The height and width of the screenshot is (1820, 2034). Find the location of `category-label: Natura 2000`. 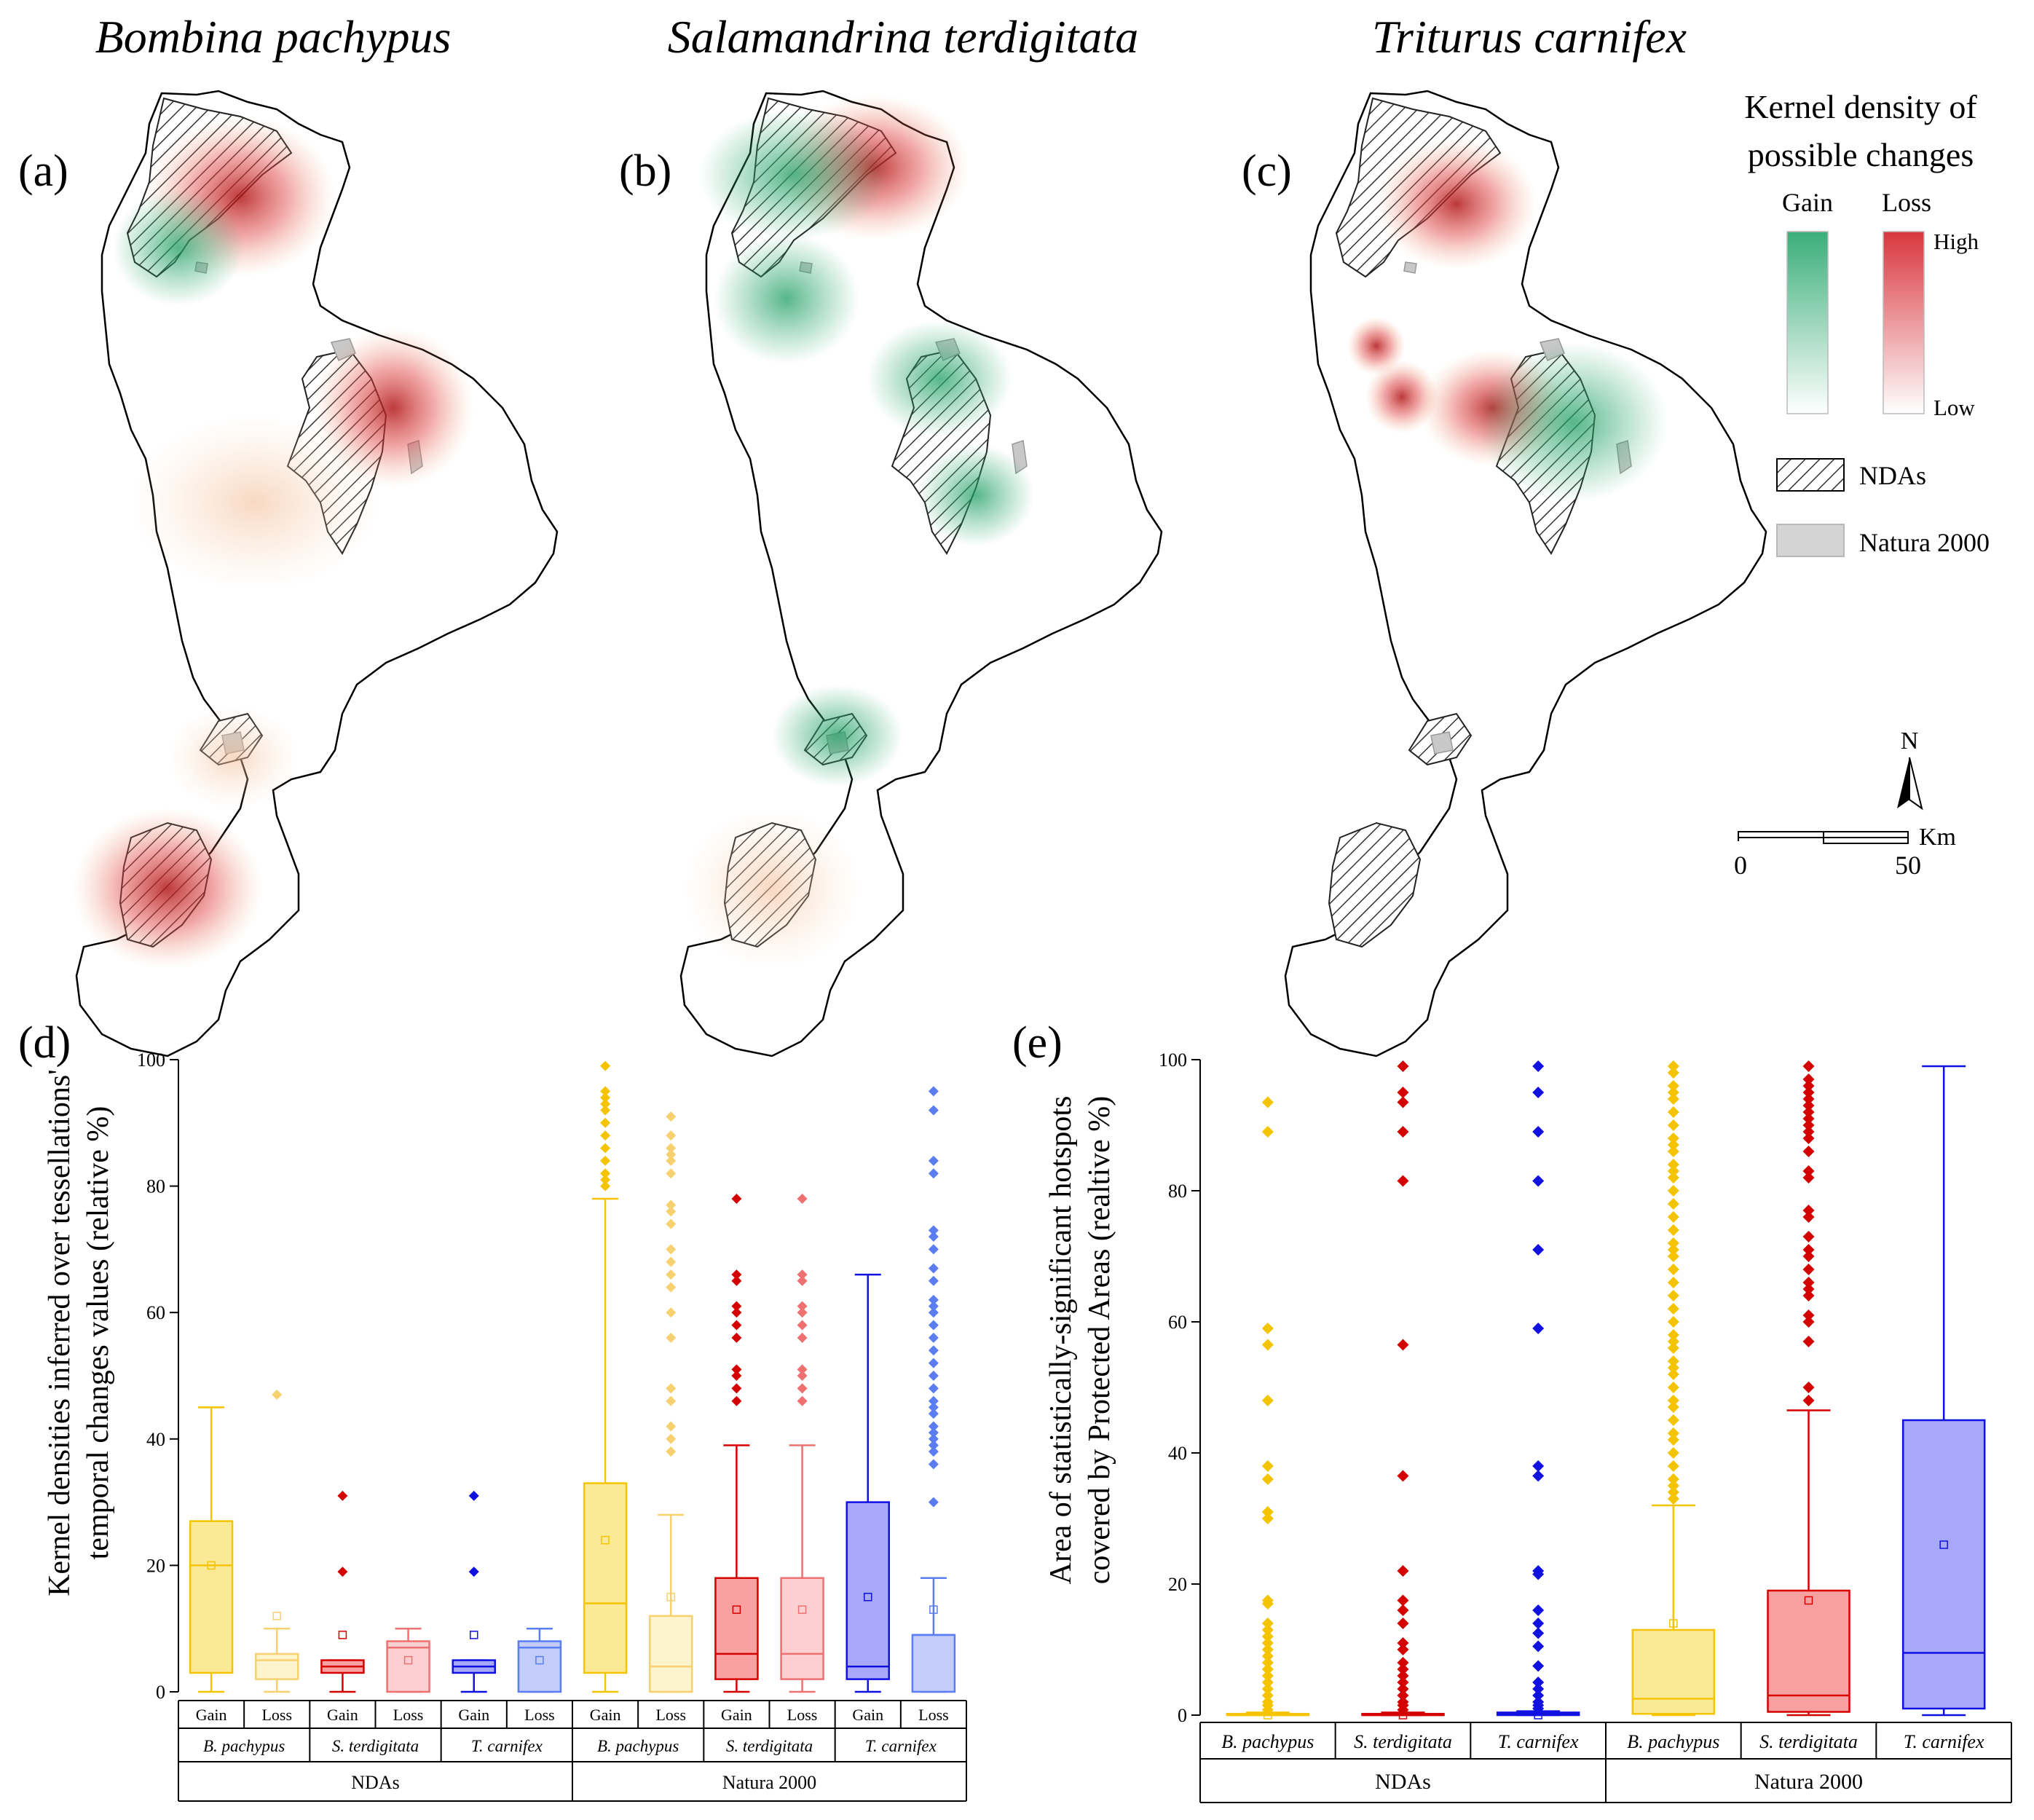

category-label: Natura 2000 is located at coordinates (769, 1782).